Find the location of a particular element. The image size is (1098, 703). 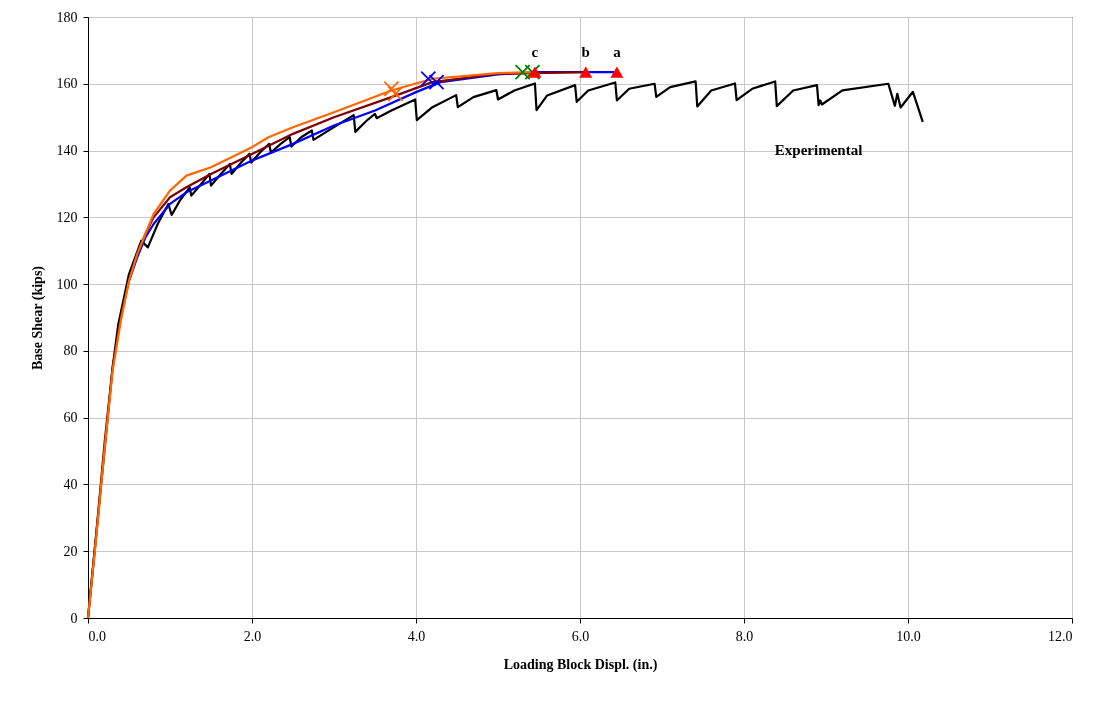

y-tick-label: 100 is located at coordinates (67, 284).